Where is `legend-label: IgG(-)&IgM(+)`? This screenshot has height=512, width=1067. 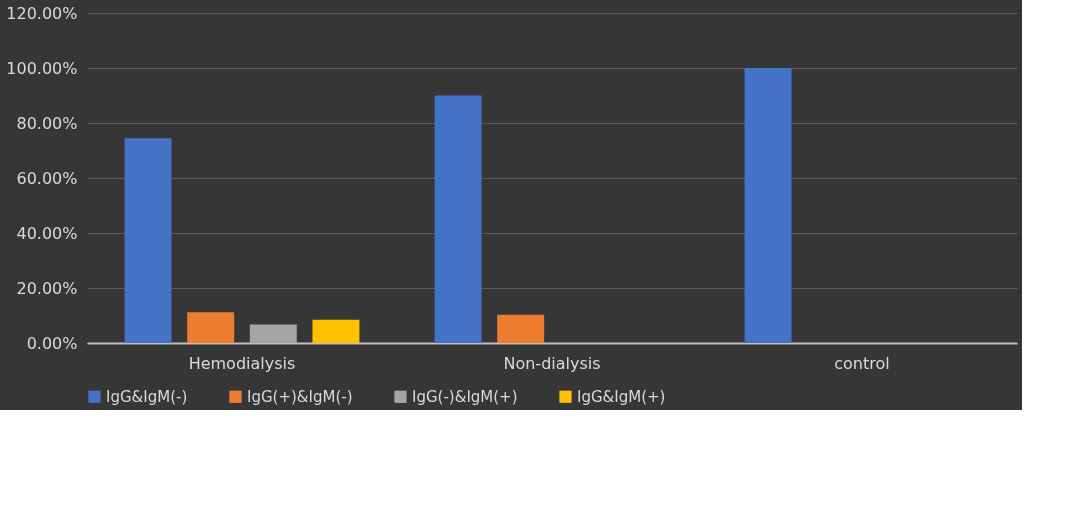 legend-label: IgG(-)&IgM(+) is located at coordinates (465, 396).